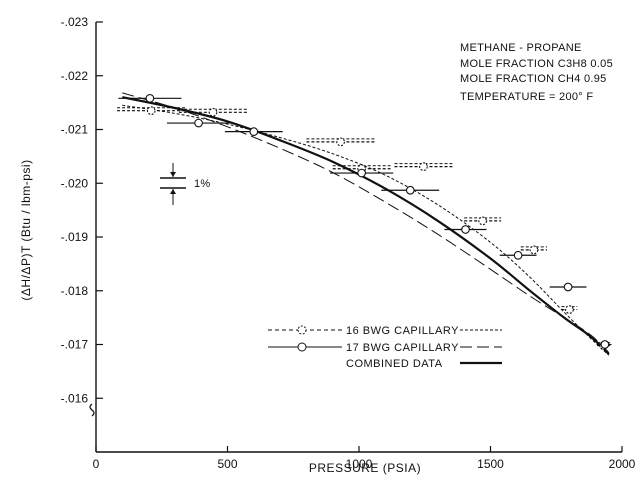  What do you see at coordinates (92, 410) in the screenshot?
I see `y-axis-break` at bounding box center [92, 410].